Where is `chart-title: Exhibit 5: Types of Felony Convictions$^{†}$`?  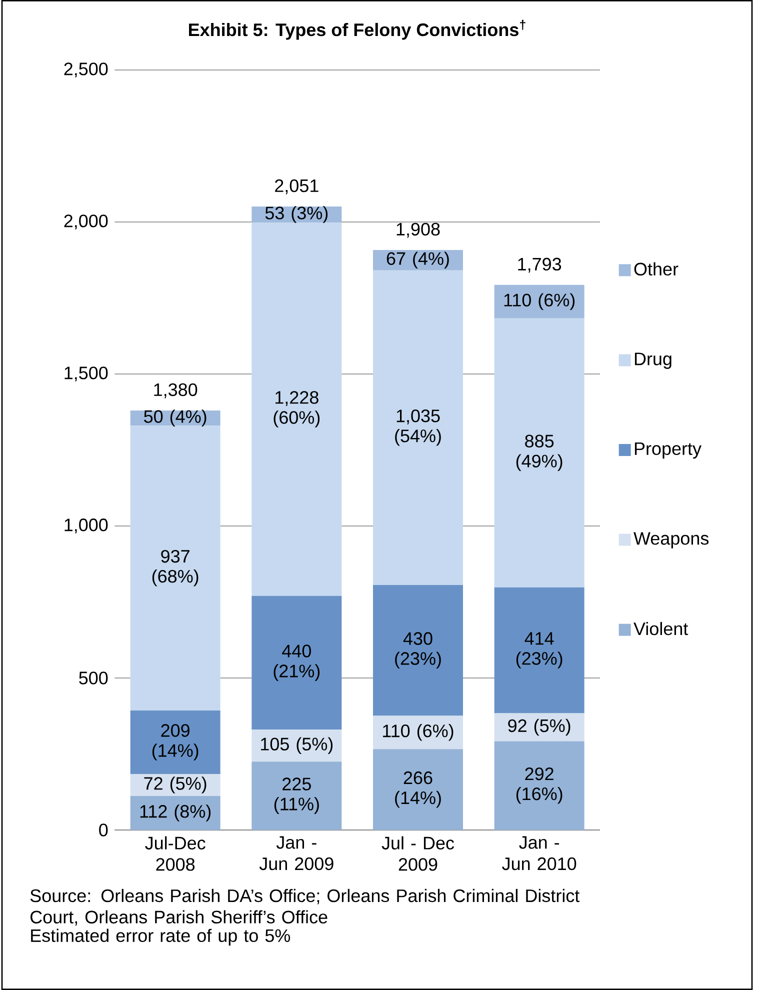
chart-title: Exhibit 5: Types of Felony Convictions$^{†}$ is located at coordinates (357, 30).